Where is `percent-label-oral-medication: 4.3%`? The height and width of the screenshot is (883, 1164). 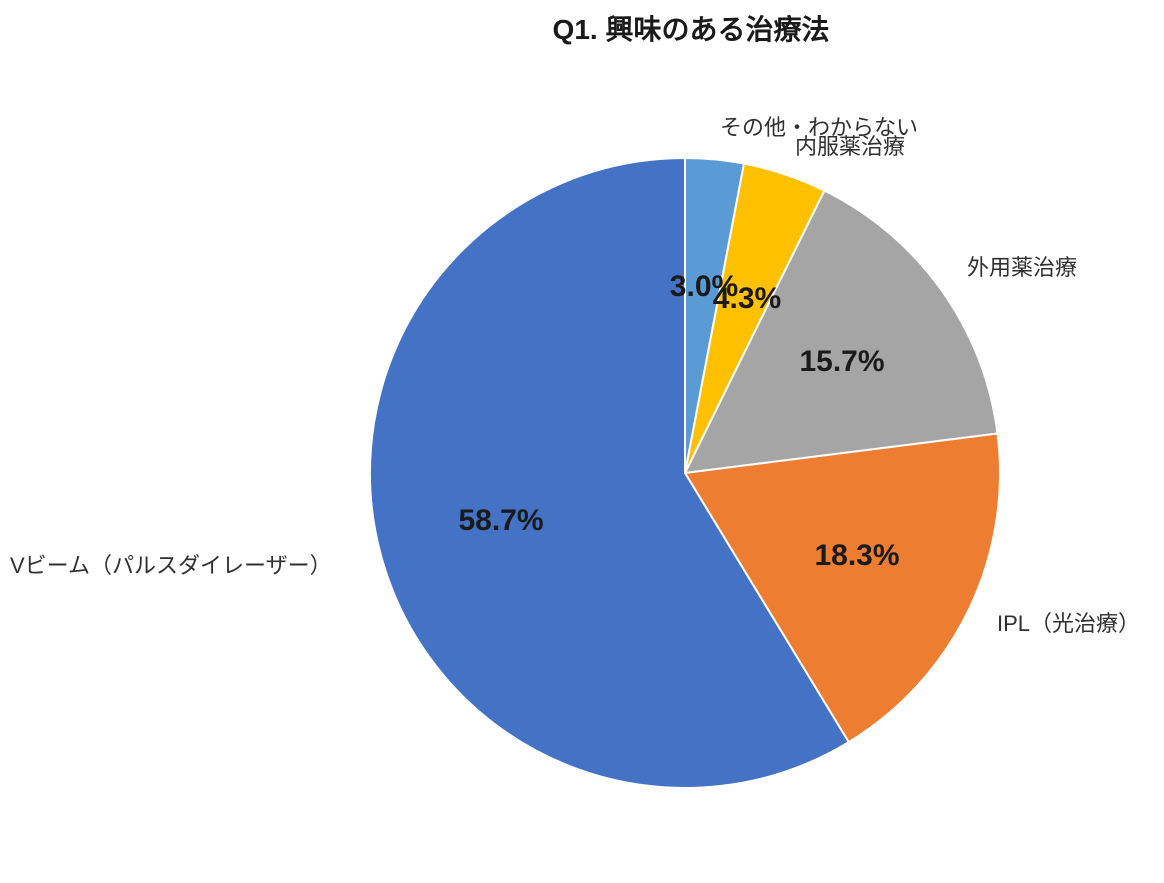 percent-label-oral-medication: 4.3% is located at coordinates (747, 298).